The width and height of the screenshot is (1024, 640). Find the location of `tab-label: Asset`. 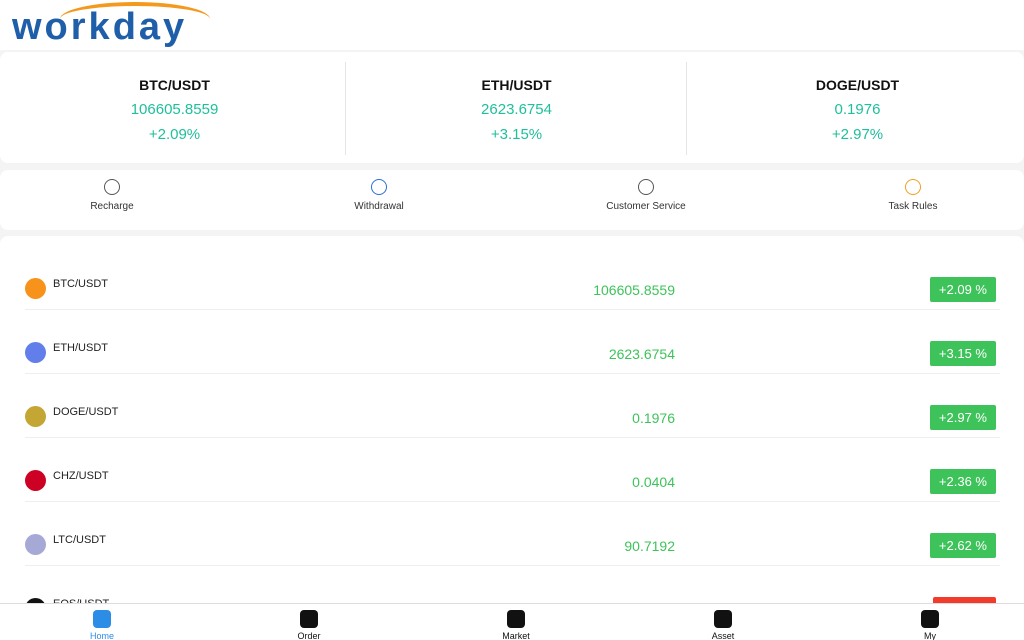

tab-label: Asset is located at coordinates (723, 635).